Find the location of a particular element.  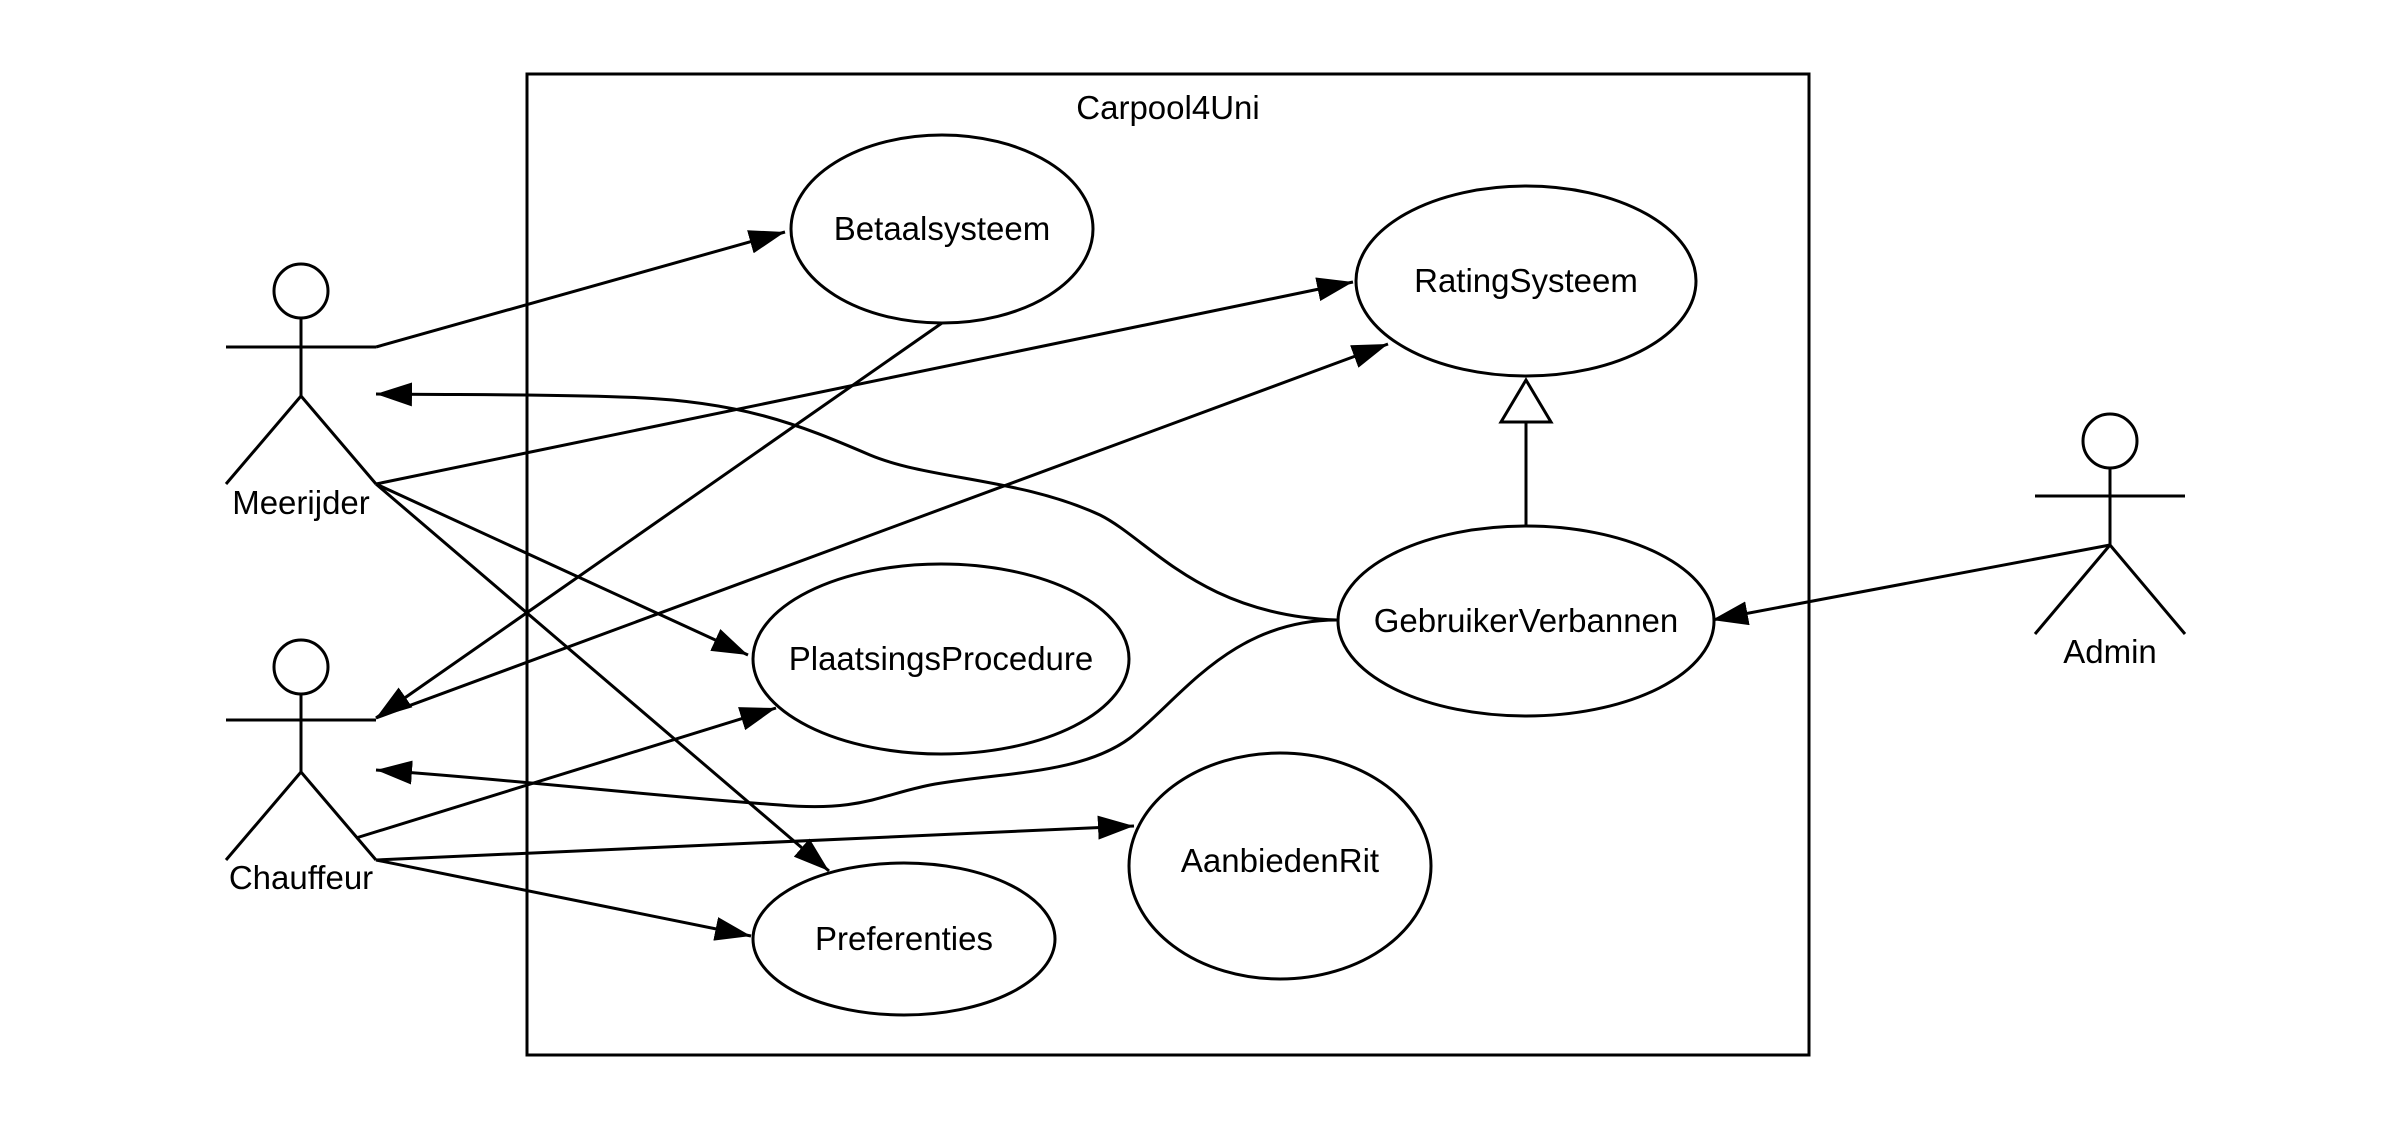

use-case-label: Betaalsysteem is located at coordinates (942, 228).